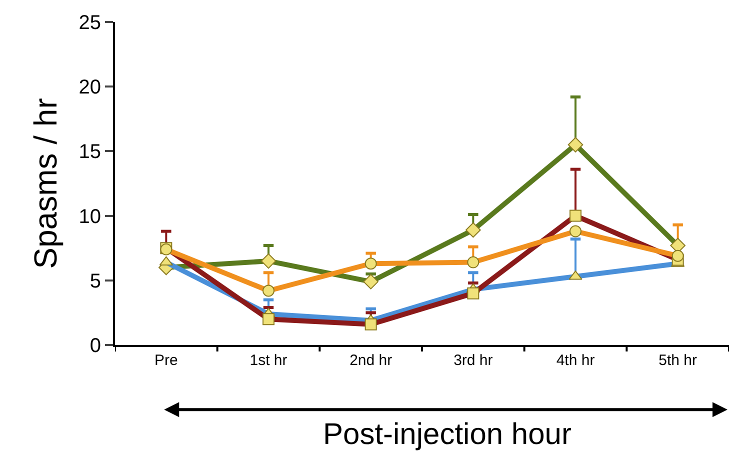 The width and height of the screenshot is (749, 465). What do you see at coordinates (575, 360) in the screenshot?
I see `x-tick-label: 4th hr` at bounding box center [575, 360].